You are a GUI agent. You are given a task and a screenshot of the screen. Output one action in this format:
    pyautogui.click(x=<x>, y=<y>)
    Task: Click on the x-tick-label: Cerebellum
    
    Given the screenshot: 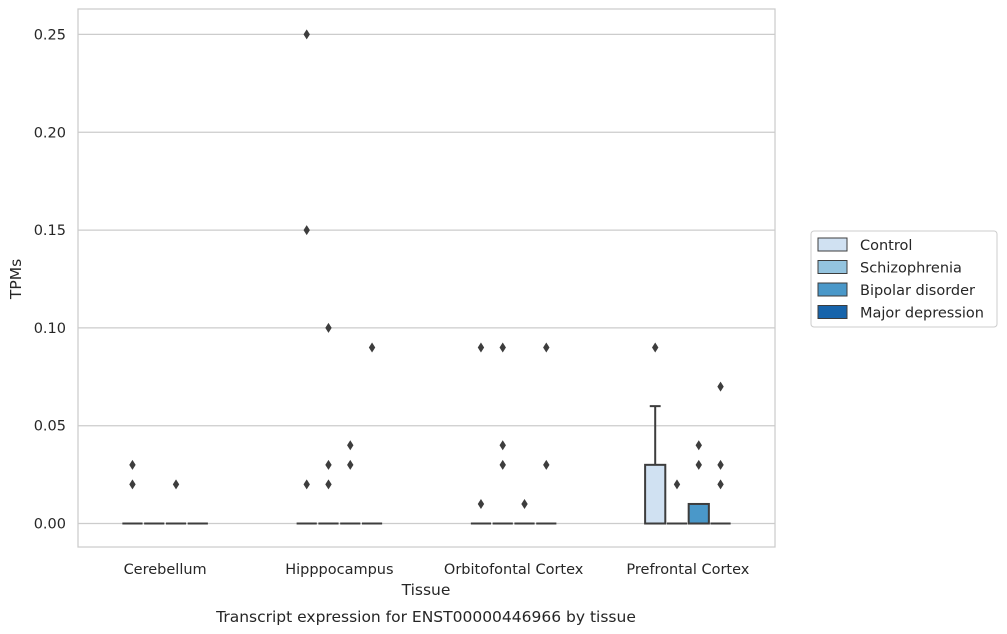 What is the action you would take?
    pyautogui.click(x=165, y=570)
    